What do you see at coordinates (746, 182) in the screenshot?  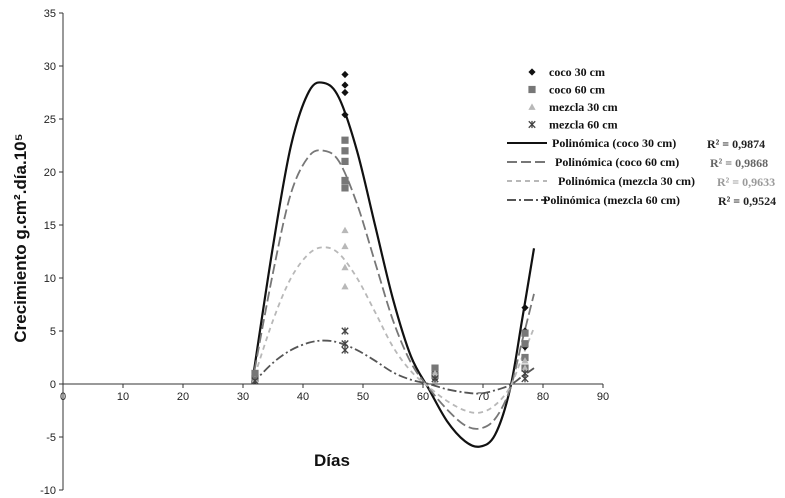 I see `r-squared-label: R² = 0,9633` at bounding box center [746, 182].